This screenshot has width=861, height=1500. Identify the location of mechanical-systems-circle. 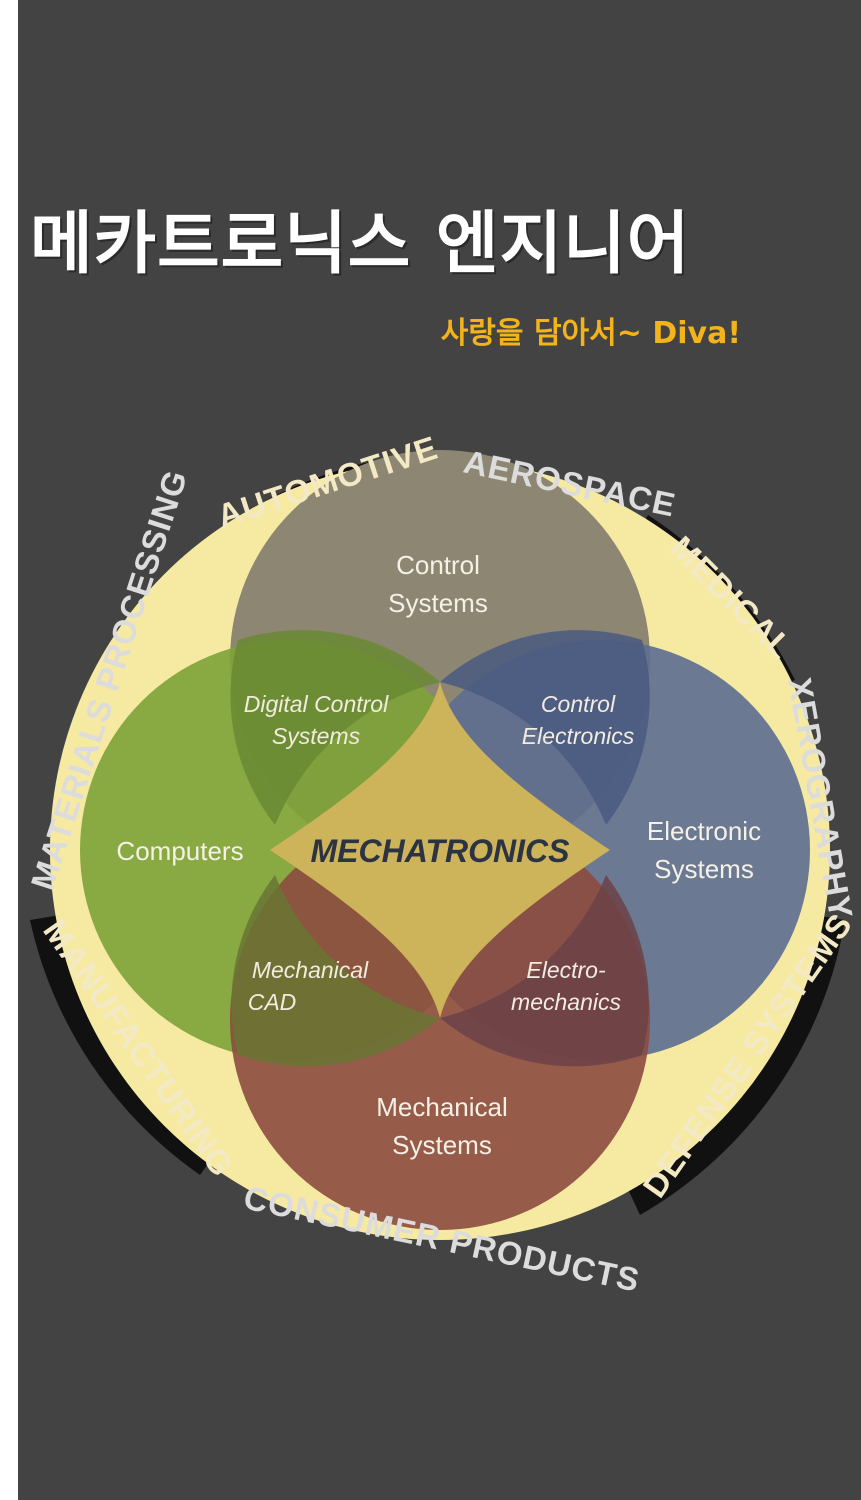
(440, 1020).